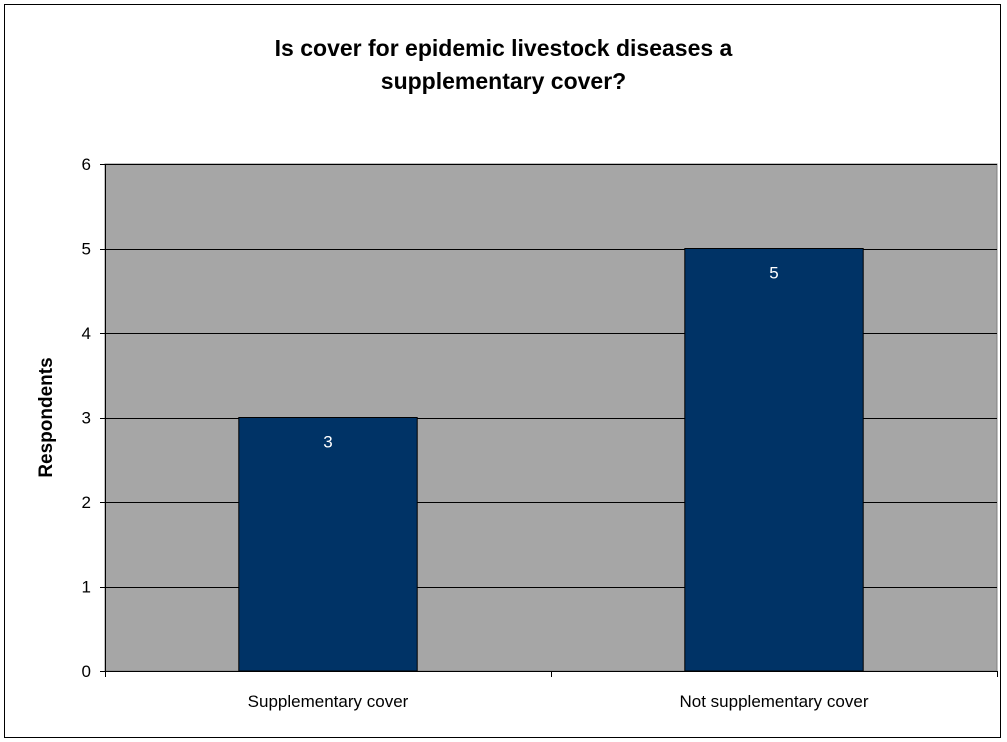 The width and height of the screenshot is (1007, 742). What do you see at coordinates (86, 502) in the screenshot?
I see `y-tick-label: 2` at bounding box center [86, 502].